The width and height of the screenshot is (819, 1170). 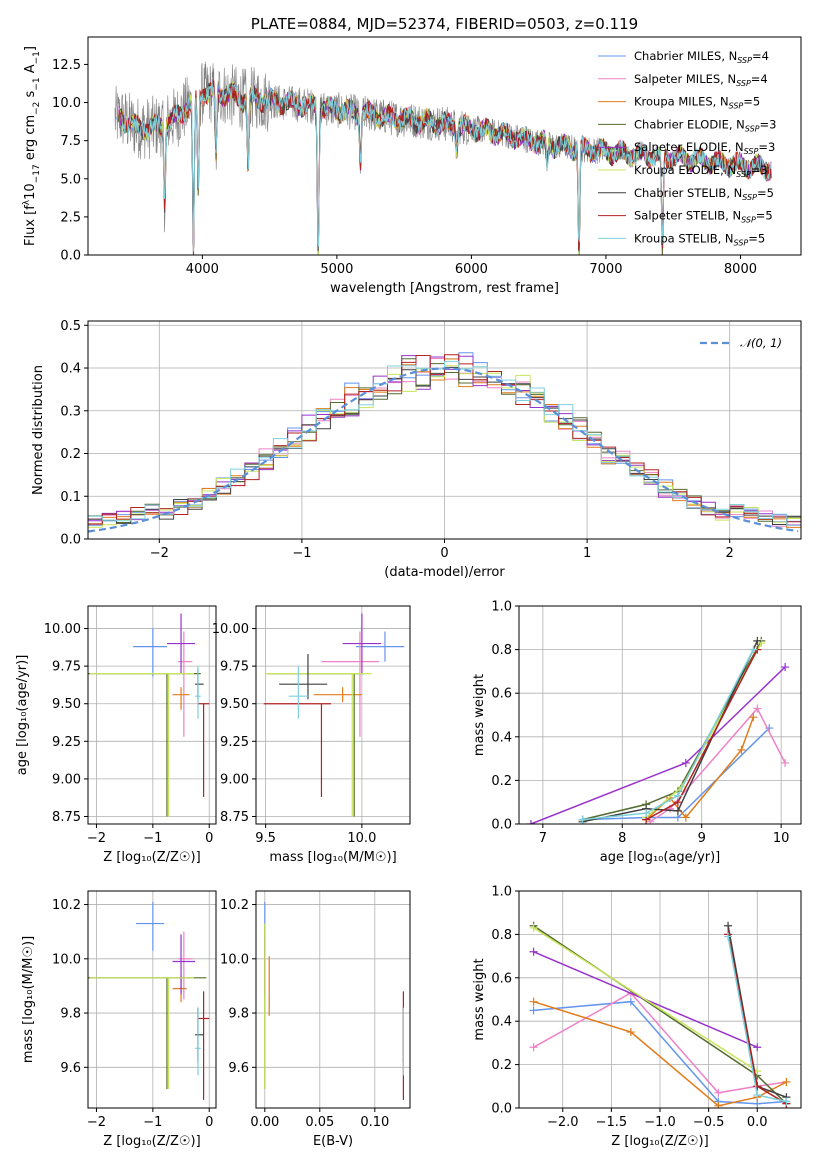 I want to click on spectrum-ylabel-part: Flux [f, so click(x=30, y=225).